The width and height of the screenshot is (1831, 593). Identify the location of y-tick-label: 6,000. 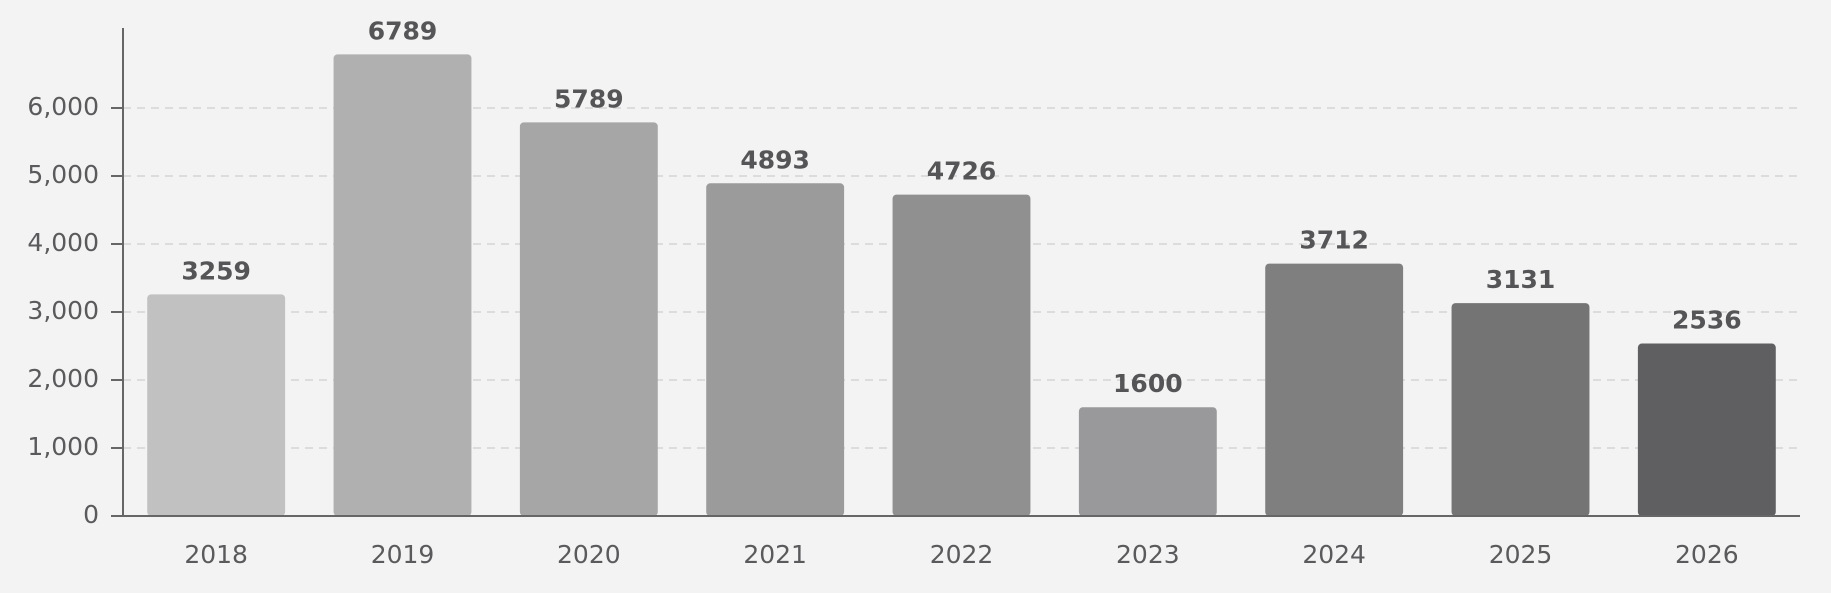
(63, 106).